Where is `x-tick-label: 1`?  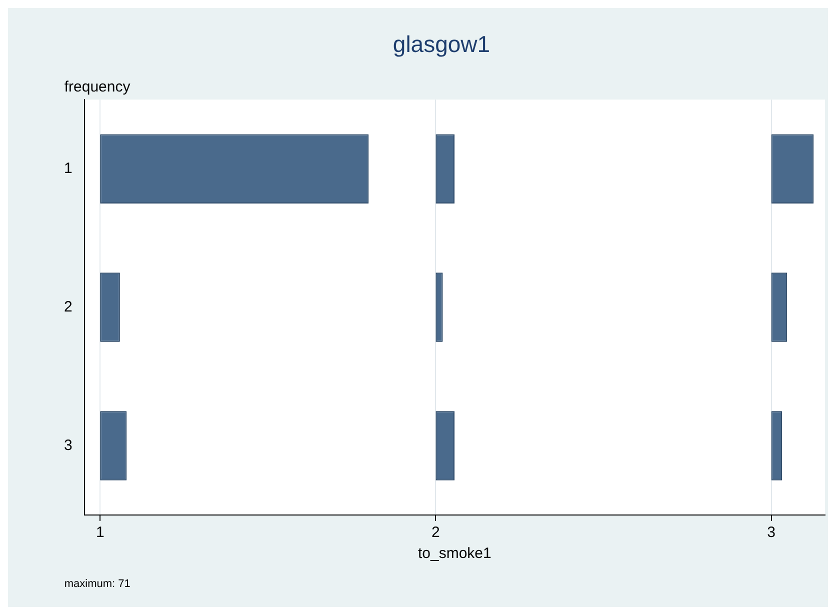
x-tick-label: 1 is located at coordinates (100, 533).